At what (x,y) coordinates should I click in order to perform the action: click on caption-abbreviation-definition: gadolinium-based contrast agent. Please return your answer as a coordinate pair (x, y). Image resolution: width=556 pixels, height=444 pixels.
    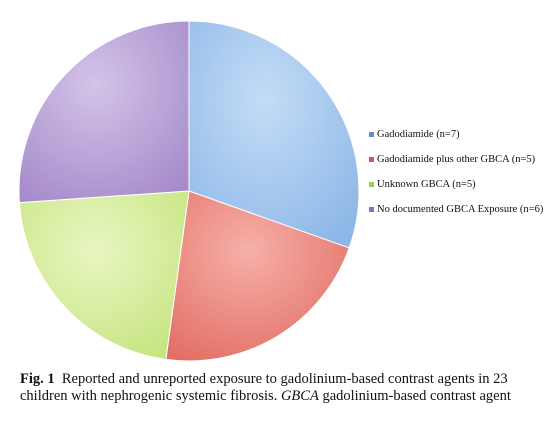
    Looking at the image, I should click on (416, 396).